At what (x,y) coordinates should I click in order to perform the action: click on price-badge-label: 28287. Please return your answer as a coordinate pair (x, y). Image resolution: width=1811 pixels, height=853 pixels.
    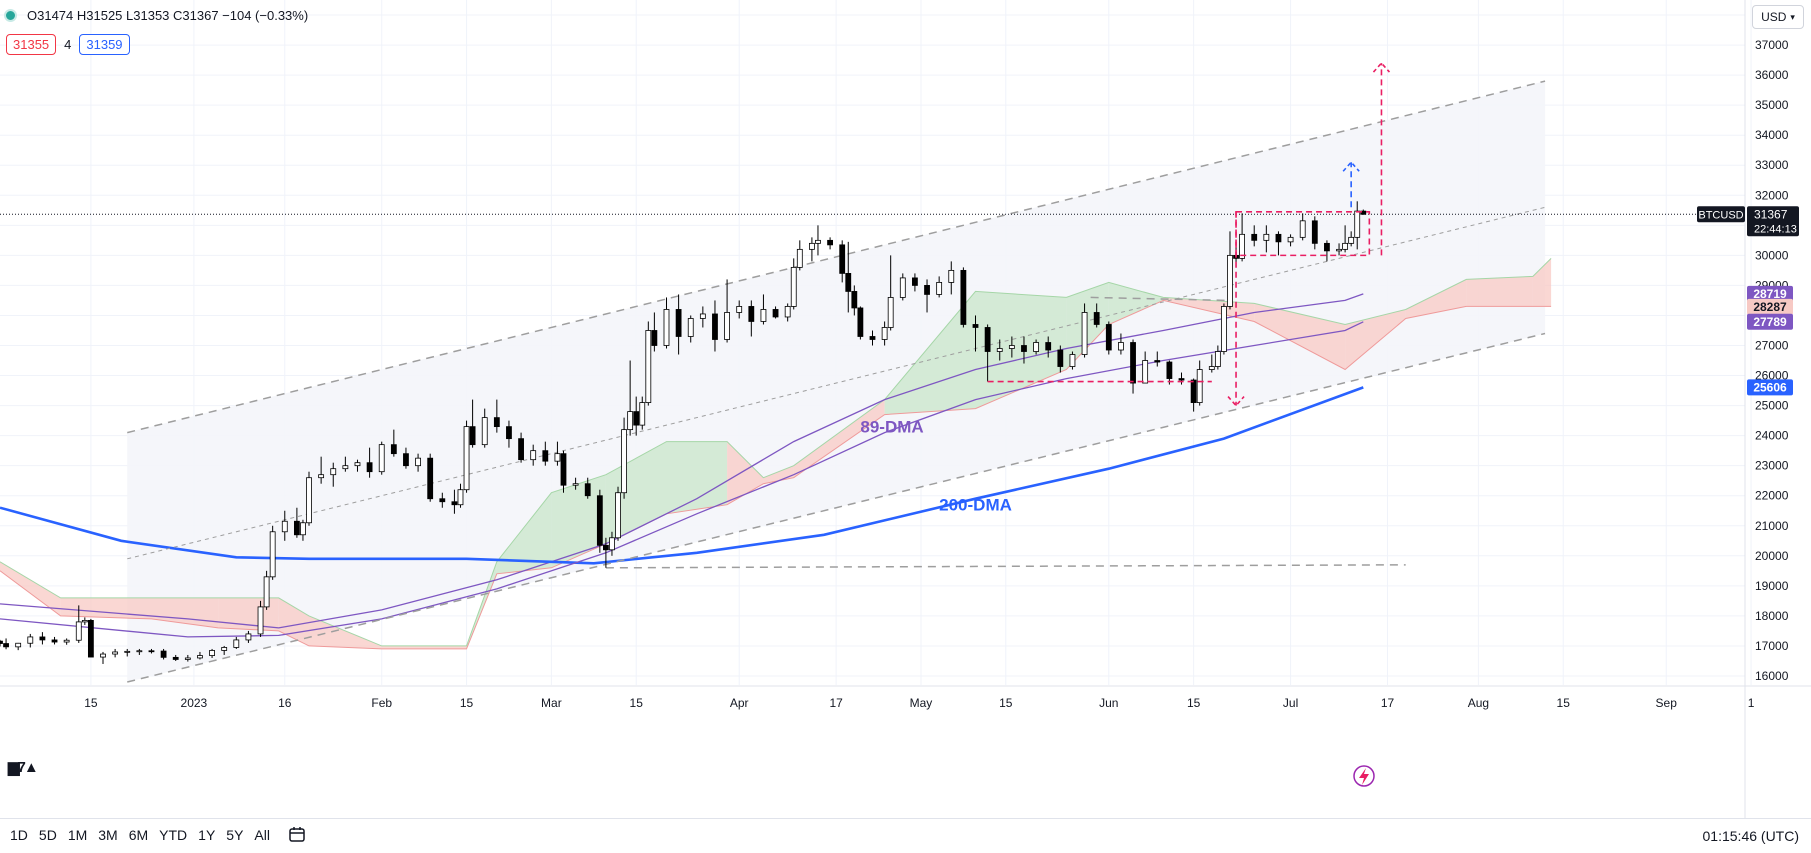
    Looking at the image, I should click on (1770, 307).